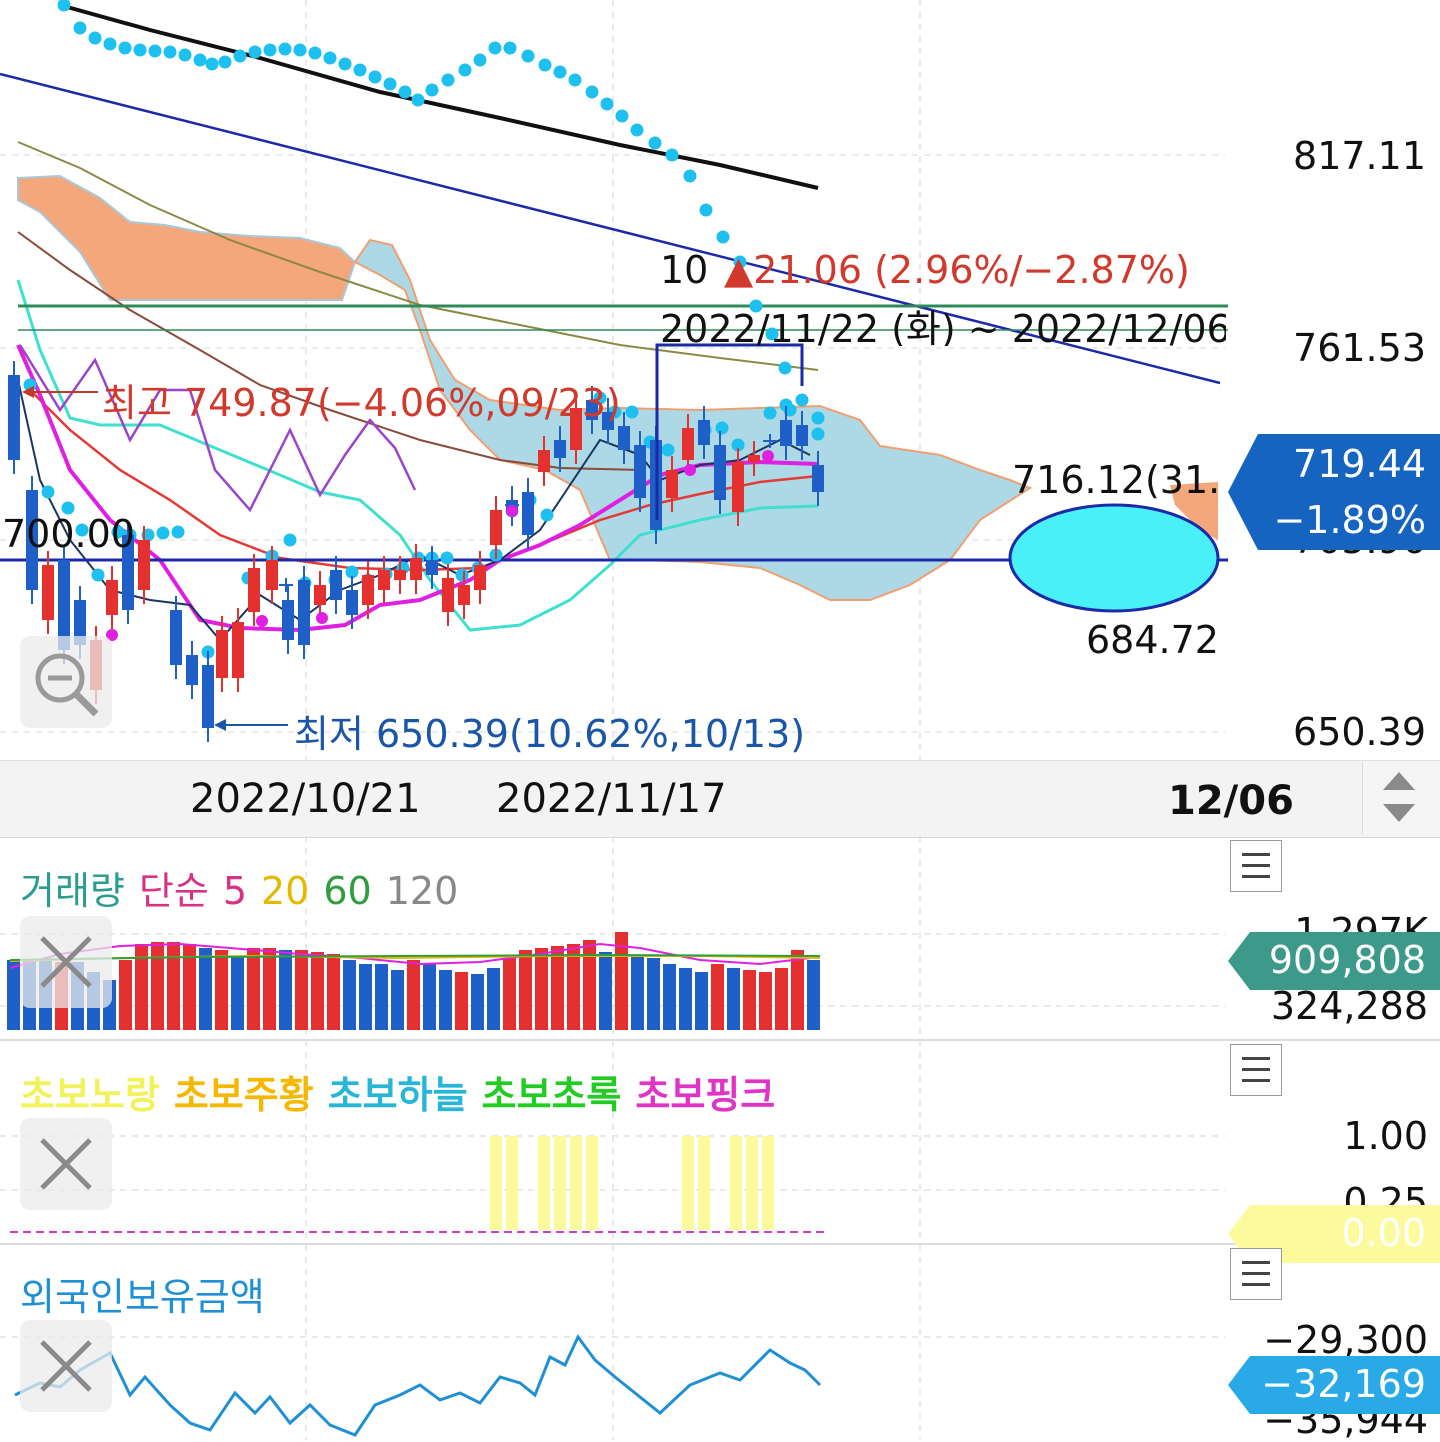 This screenshot has width=1440, height=1442. What do you see at coordinates (611, 799) in the screenshot?
I see `x-label-2: 2022/11/17` at bounding box center [611, 799].